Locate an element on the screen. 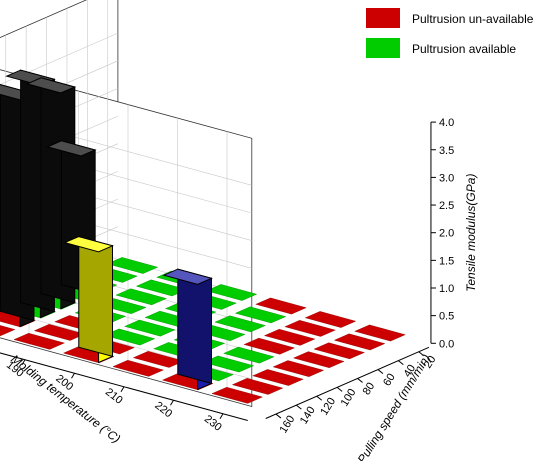 The image size is (550, 461). z-axis-tick-label: 2.0 is located at coordinates (446, 234).